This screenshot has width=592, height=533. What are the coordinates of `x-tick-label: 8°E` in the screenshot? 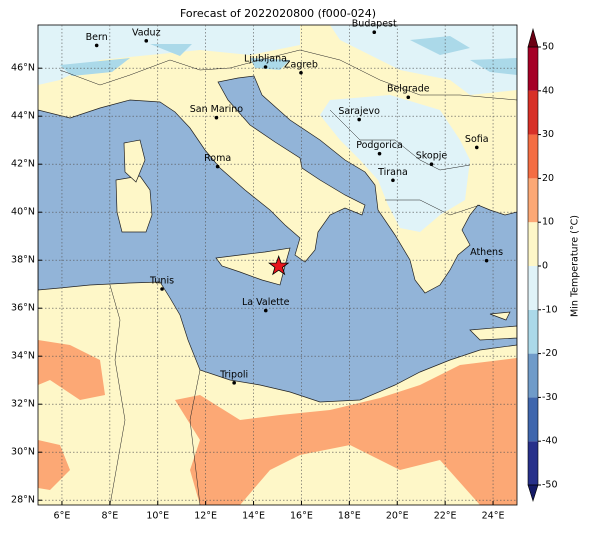 It's located at (109, 516).